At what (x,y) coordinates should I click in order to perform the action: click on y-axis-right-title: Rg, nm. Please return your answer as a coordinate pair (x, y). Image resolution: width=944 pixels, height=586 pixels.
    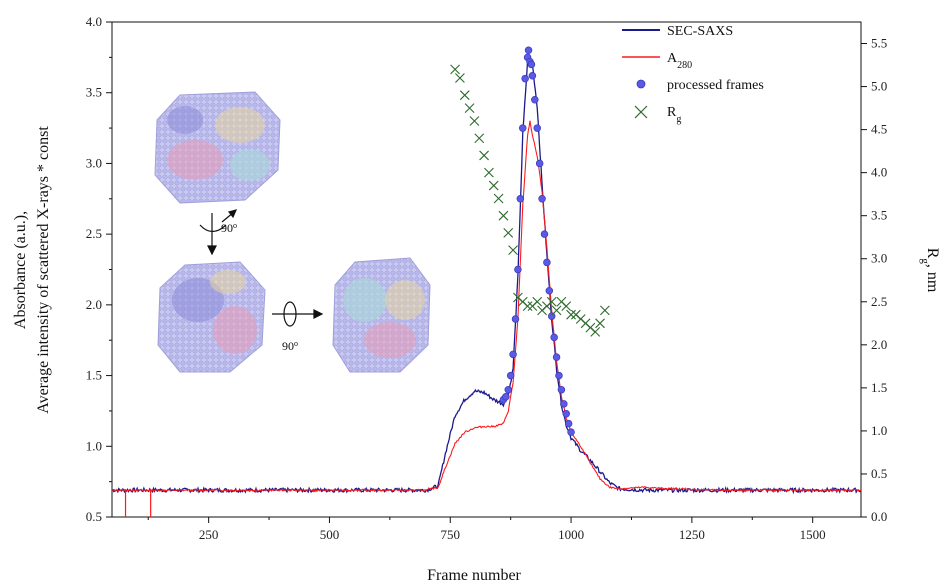
    Looking at the image, I should click on (930, 270).